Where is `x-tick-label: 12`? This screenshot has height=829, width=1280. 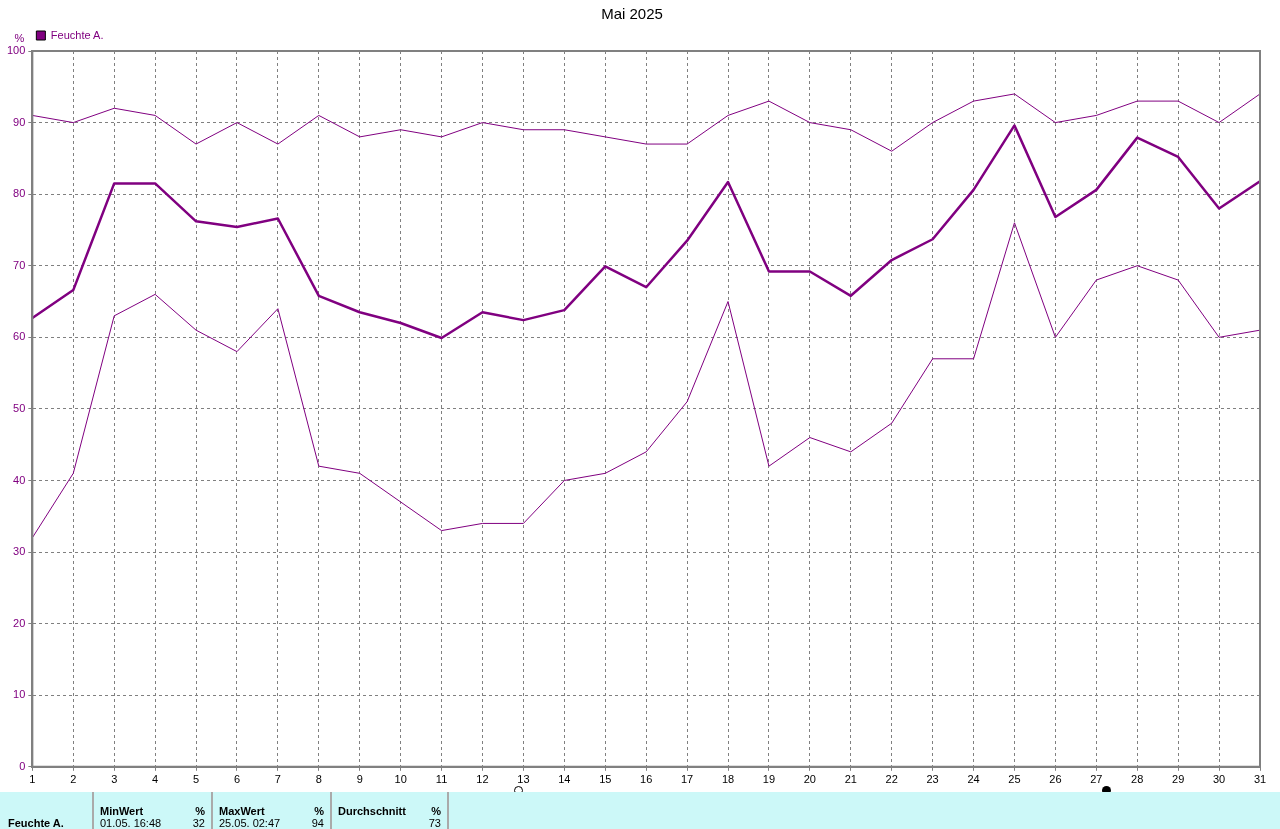
x-tick-label: 12 is located at coordinates (482, 779).